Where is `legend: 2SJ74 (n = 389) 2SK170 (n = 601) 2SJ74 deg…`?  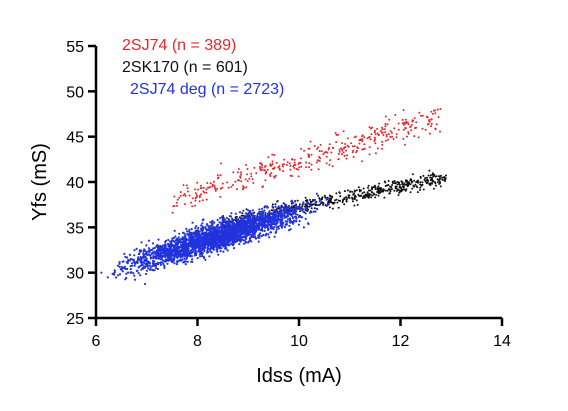 legend: 2SJ74 (n = 389) 2SK170 (n = 601) 2SJ74 deg… is located at coordinates (203, 67).